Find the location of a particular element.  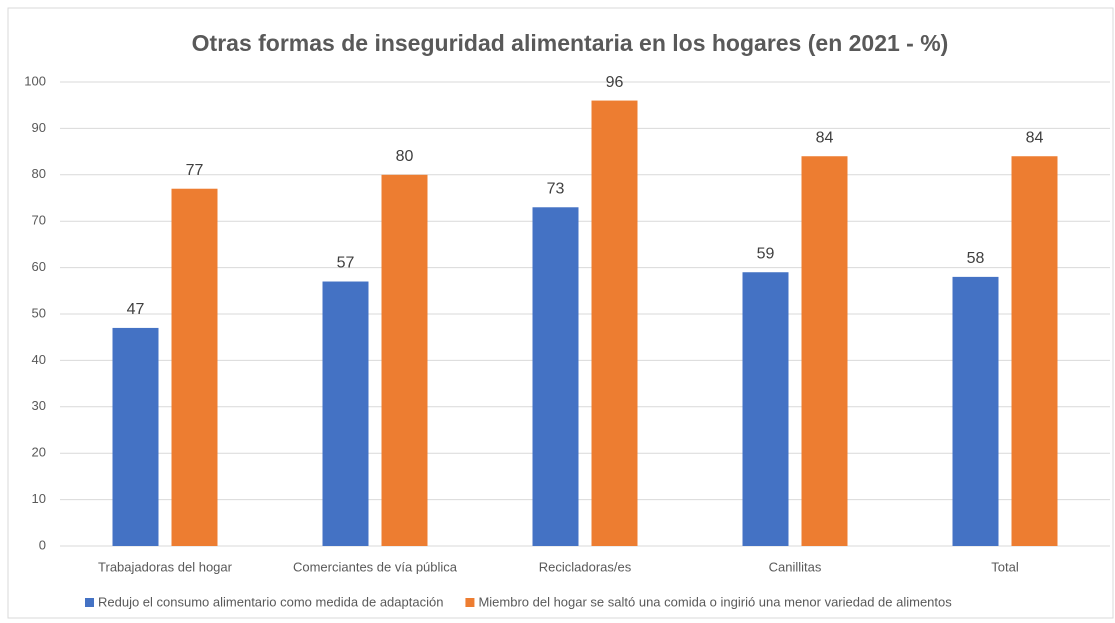

value-label: 77 is located at coordinates (195, 170).